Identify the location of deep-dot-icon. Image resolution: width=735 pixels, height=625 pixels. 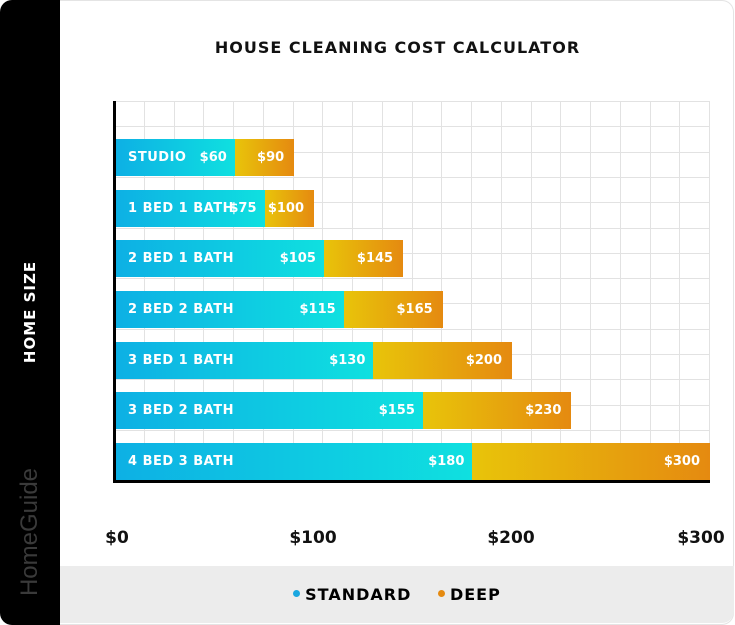
(441, 593).